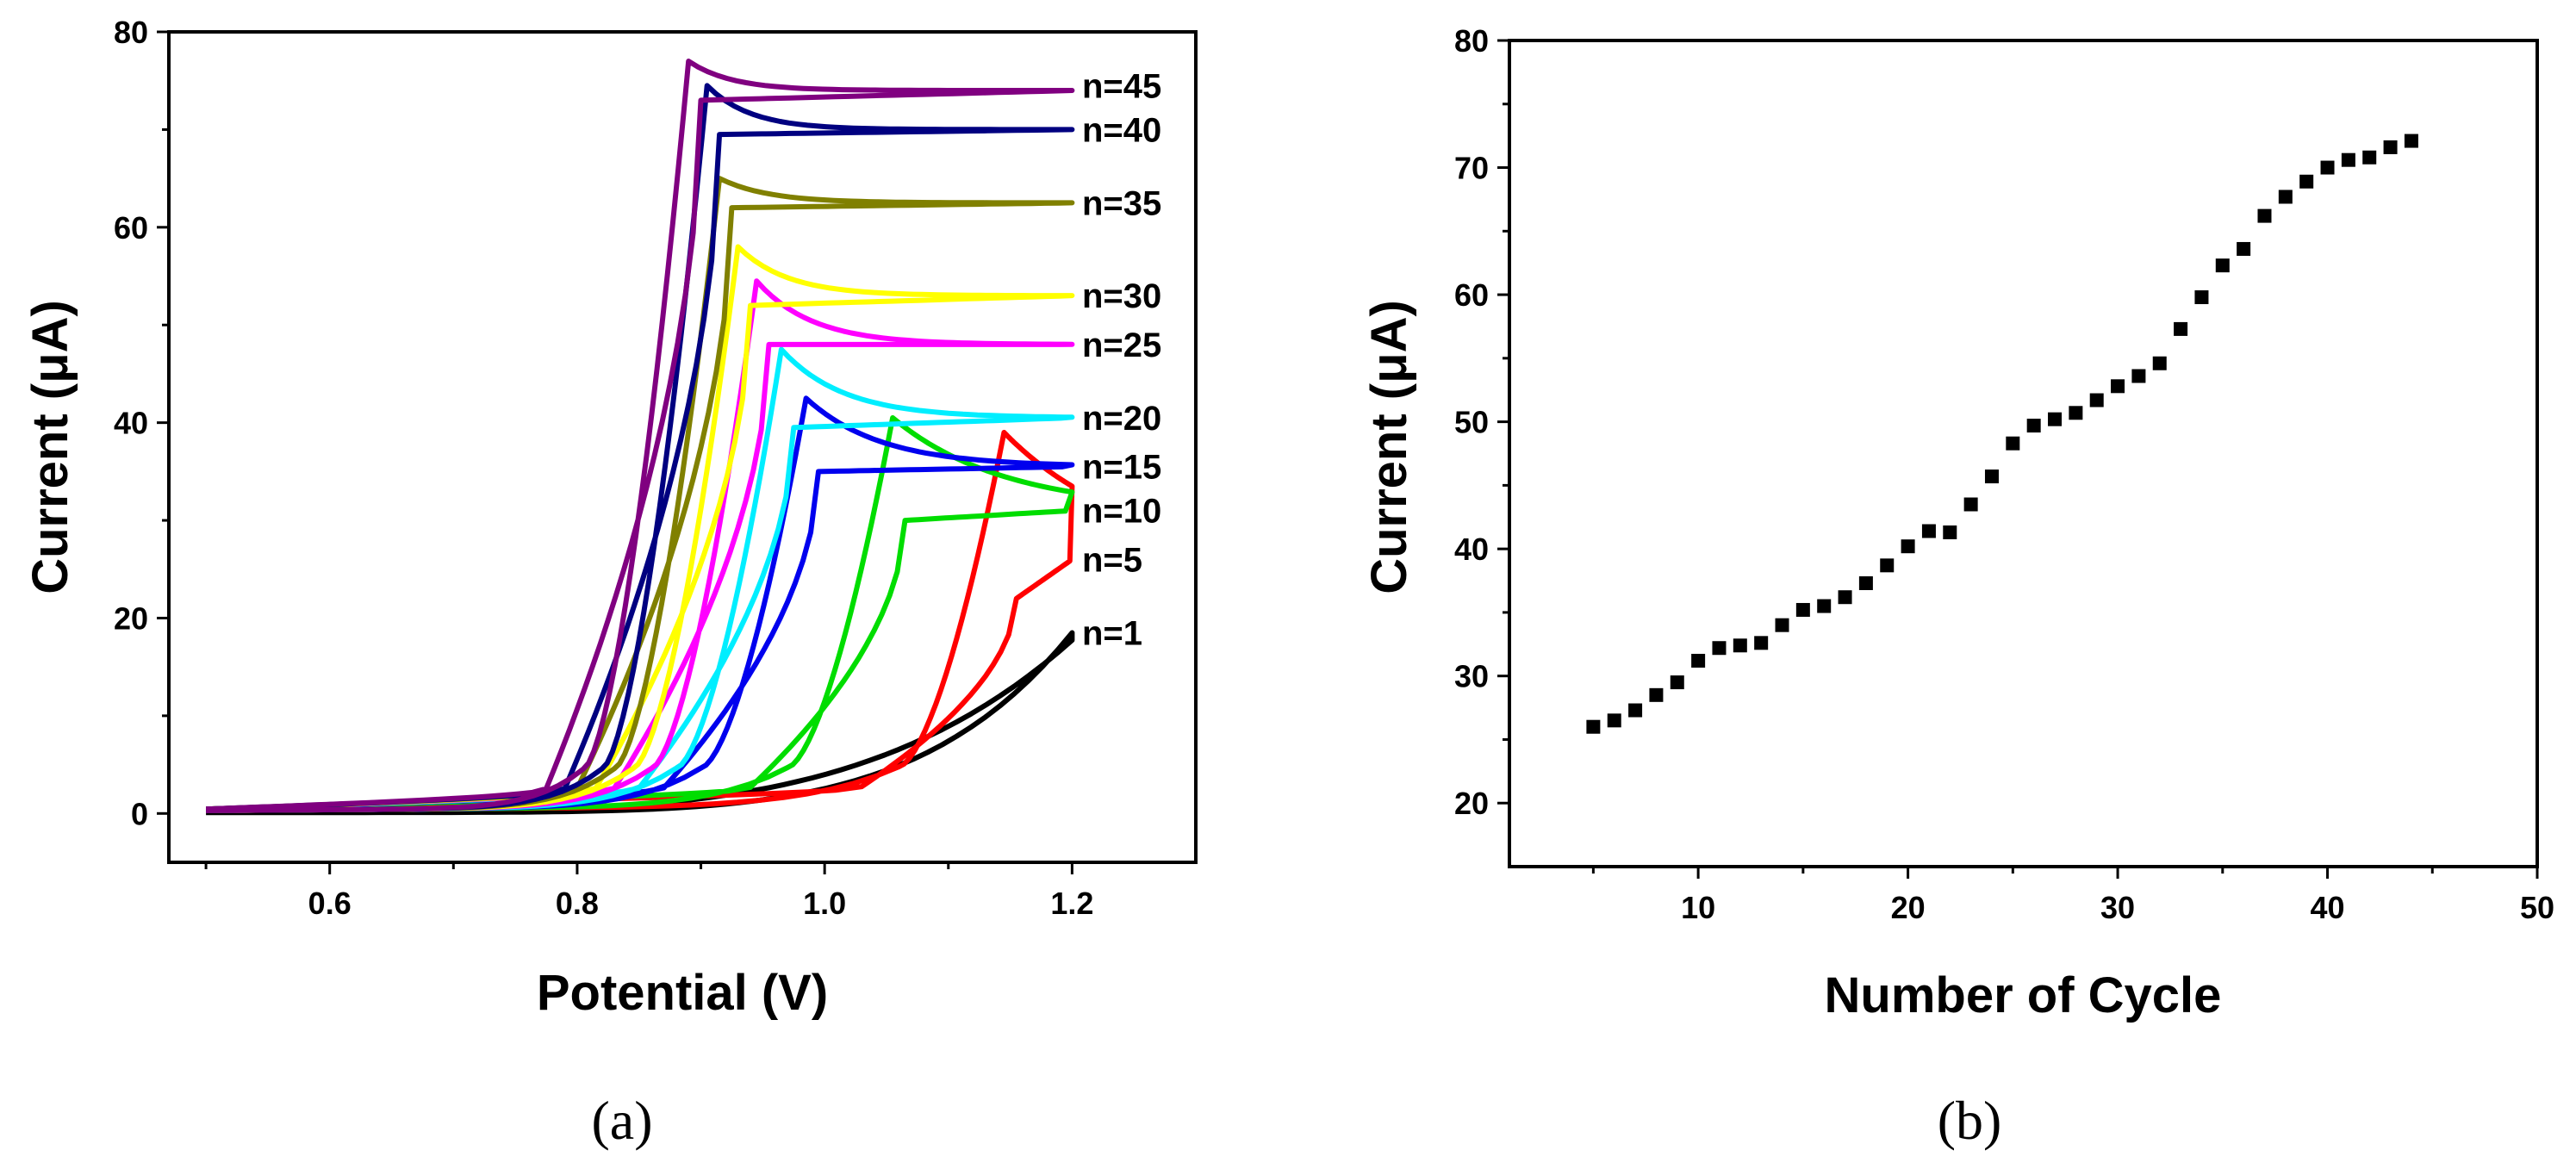 The height and width of the screenshot is (1169, 2576). Describe the element at coordinates (1122, 468) in the screenshot. I see `series-label-n-15: n=15` at that location.